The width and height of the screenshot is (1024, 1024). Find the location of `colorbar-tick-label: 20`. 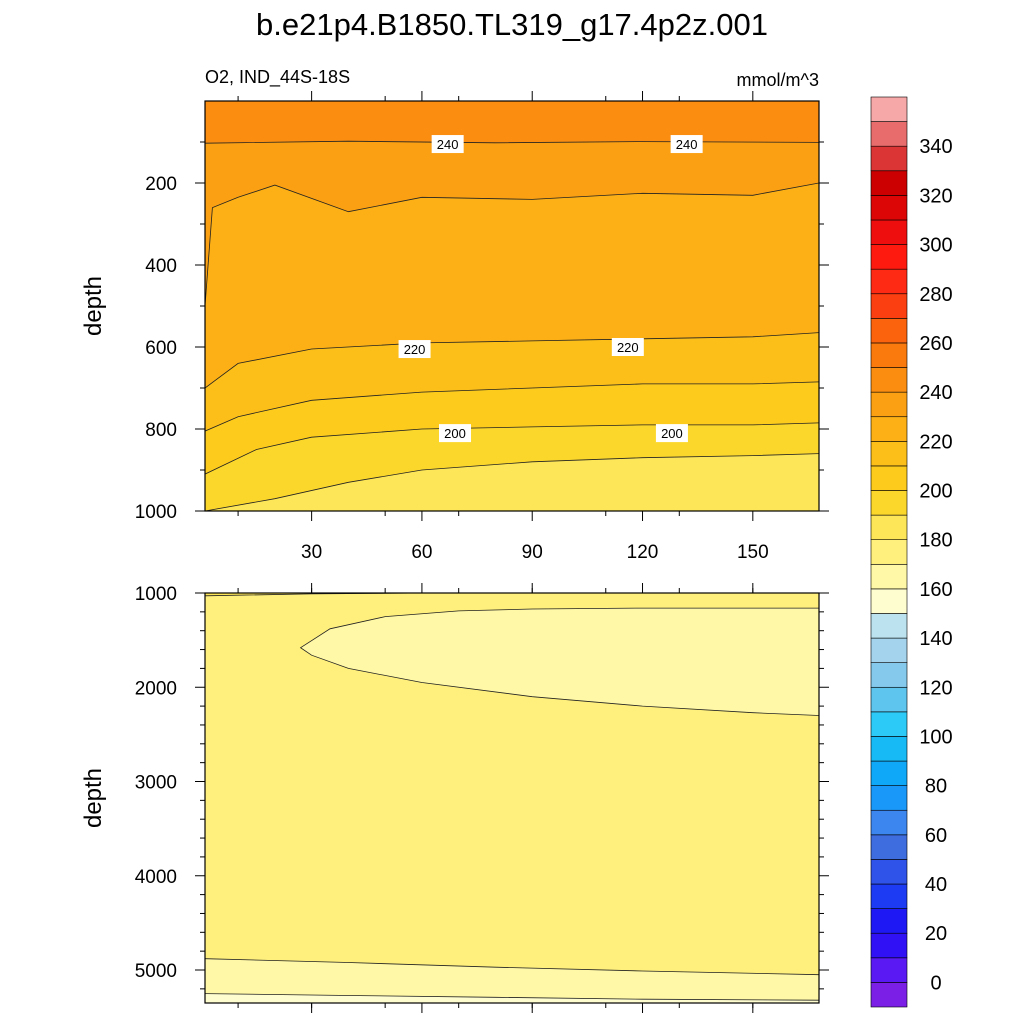

colorbar-tick-label: 20 is located at coordinates (936, 934).